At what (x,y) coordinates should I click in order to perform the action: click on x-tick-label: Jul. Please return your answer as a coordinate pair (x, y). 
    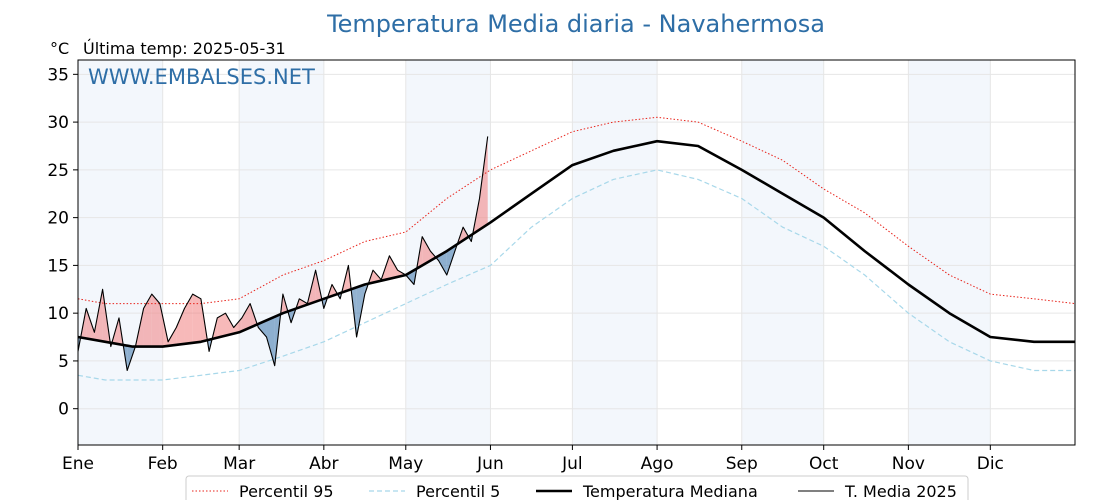
    Looking at the image, I should click on (572, 464).